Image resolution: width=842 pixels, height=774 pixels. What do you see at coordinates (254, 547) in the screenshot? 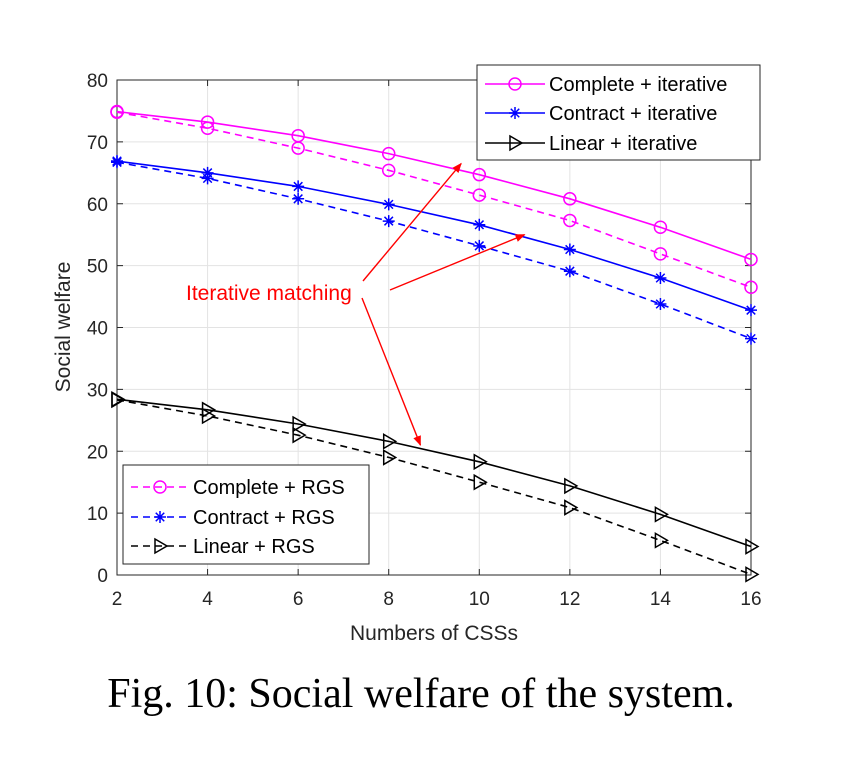
I see `legend-label: Linear + RGS` at bounding box center [254, 547].